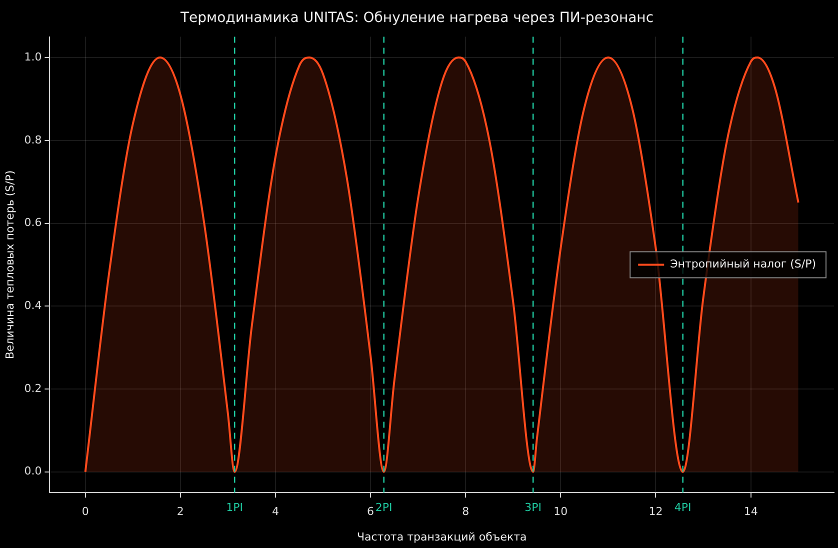 Image resolution: width=838 pixels, height=548 pixels. Describe the element at coordinates (561, 511) in the screenshot. I see `x-tick-label: 10` at that location.